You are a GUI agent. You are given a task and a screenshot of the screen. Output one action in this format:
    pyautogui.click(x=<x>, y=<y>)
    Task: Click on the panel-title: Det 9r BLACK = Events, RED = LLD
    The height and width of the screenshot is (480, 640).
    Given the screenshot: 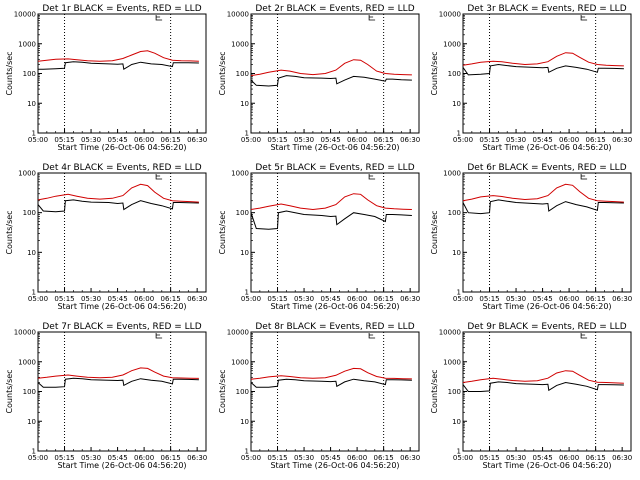 What is the action you would take?
    pyautogui.click(x=546, y=327)
    